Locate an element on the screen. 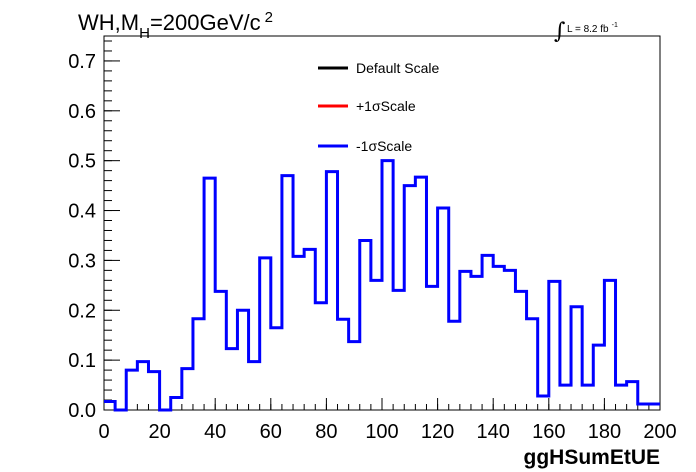 Image resolution: width=696 pixels, height=472 pixels. legend-label-default: Default Scale is located at coordinates (397, 68).